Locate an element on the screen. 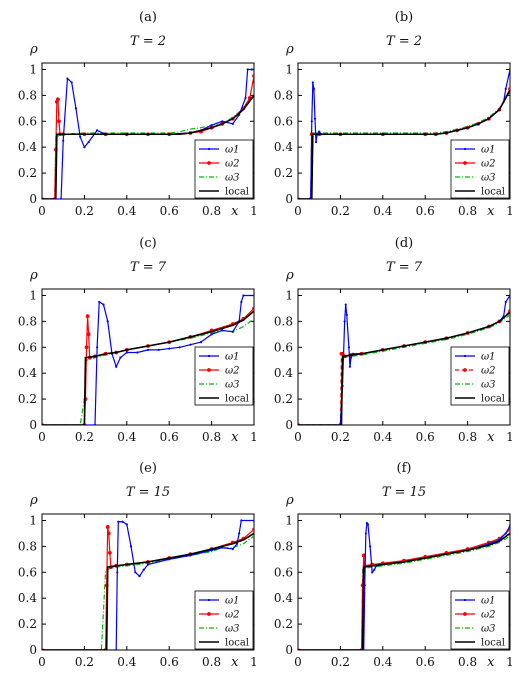 The image size is (532, 676). chart-title: T = 15 is located at coordinates (404, 492).